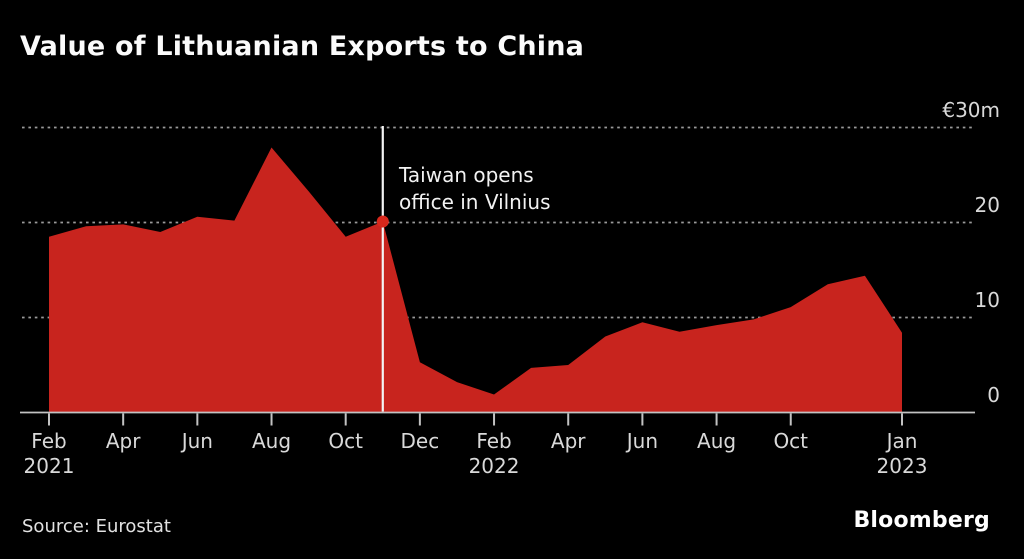  Describe the element at coordinates (921, 520) in the screenshot. I see `bloomberg-logo: Bloomberg` at that location.